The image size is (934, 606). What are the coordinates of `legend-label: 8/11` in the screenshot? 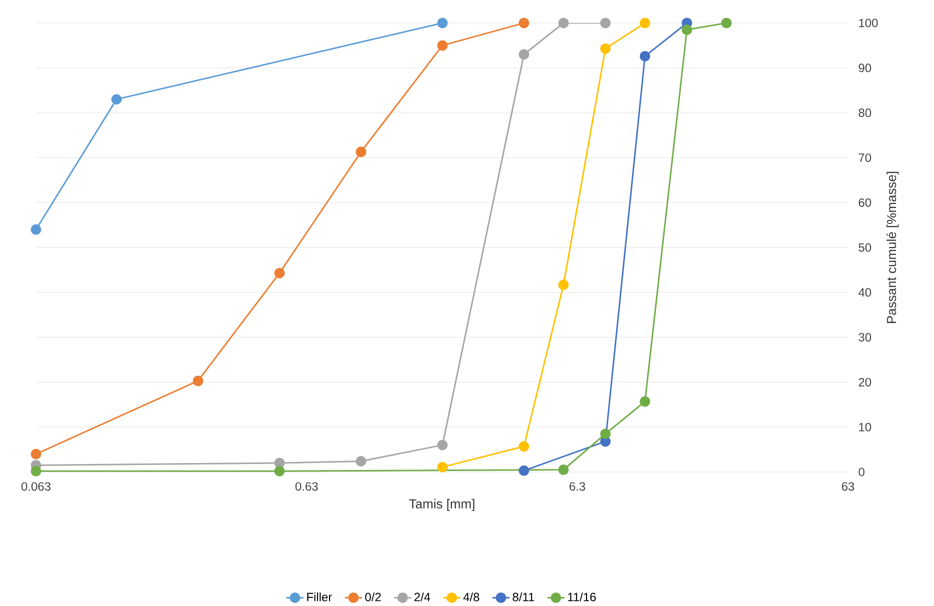 It's located at (523, 597).